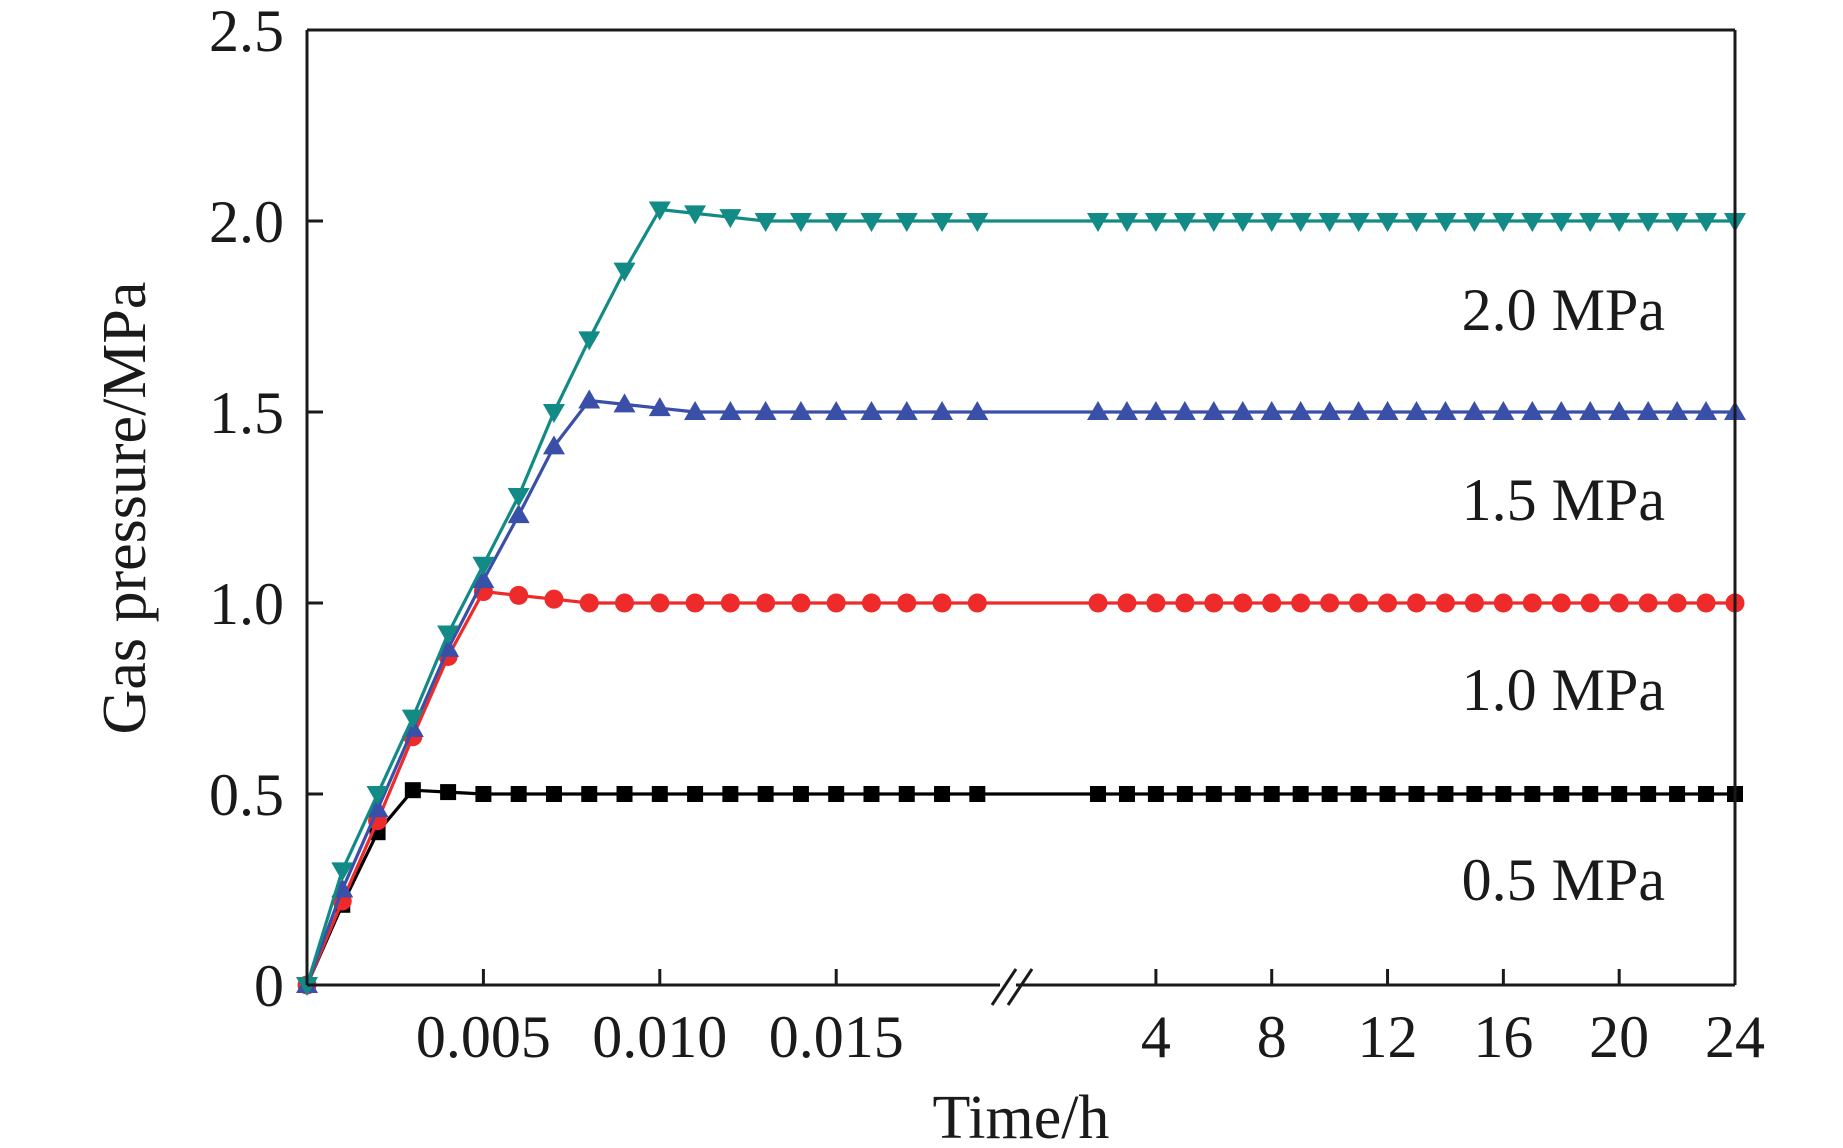 The width and height of the screenshot is (1843, 1148). What do you see at coordinates (1156, 1037) in the screenshot?
I see `x-tick-label: 4` at bounding box center [1156, 1037].